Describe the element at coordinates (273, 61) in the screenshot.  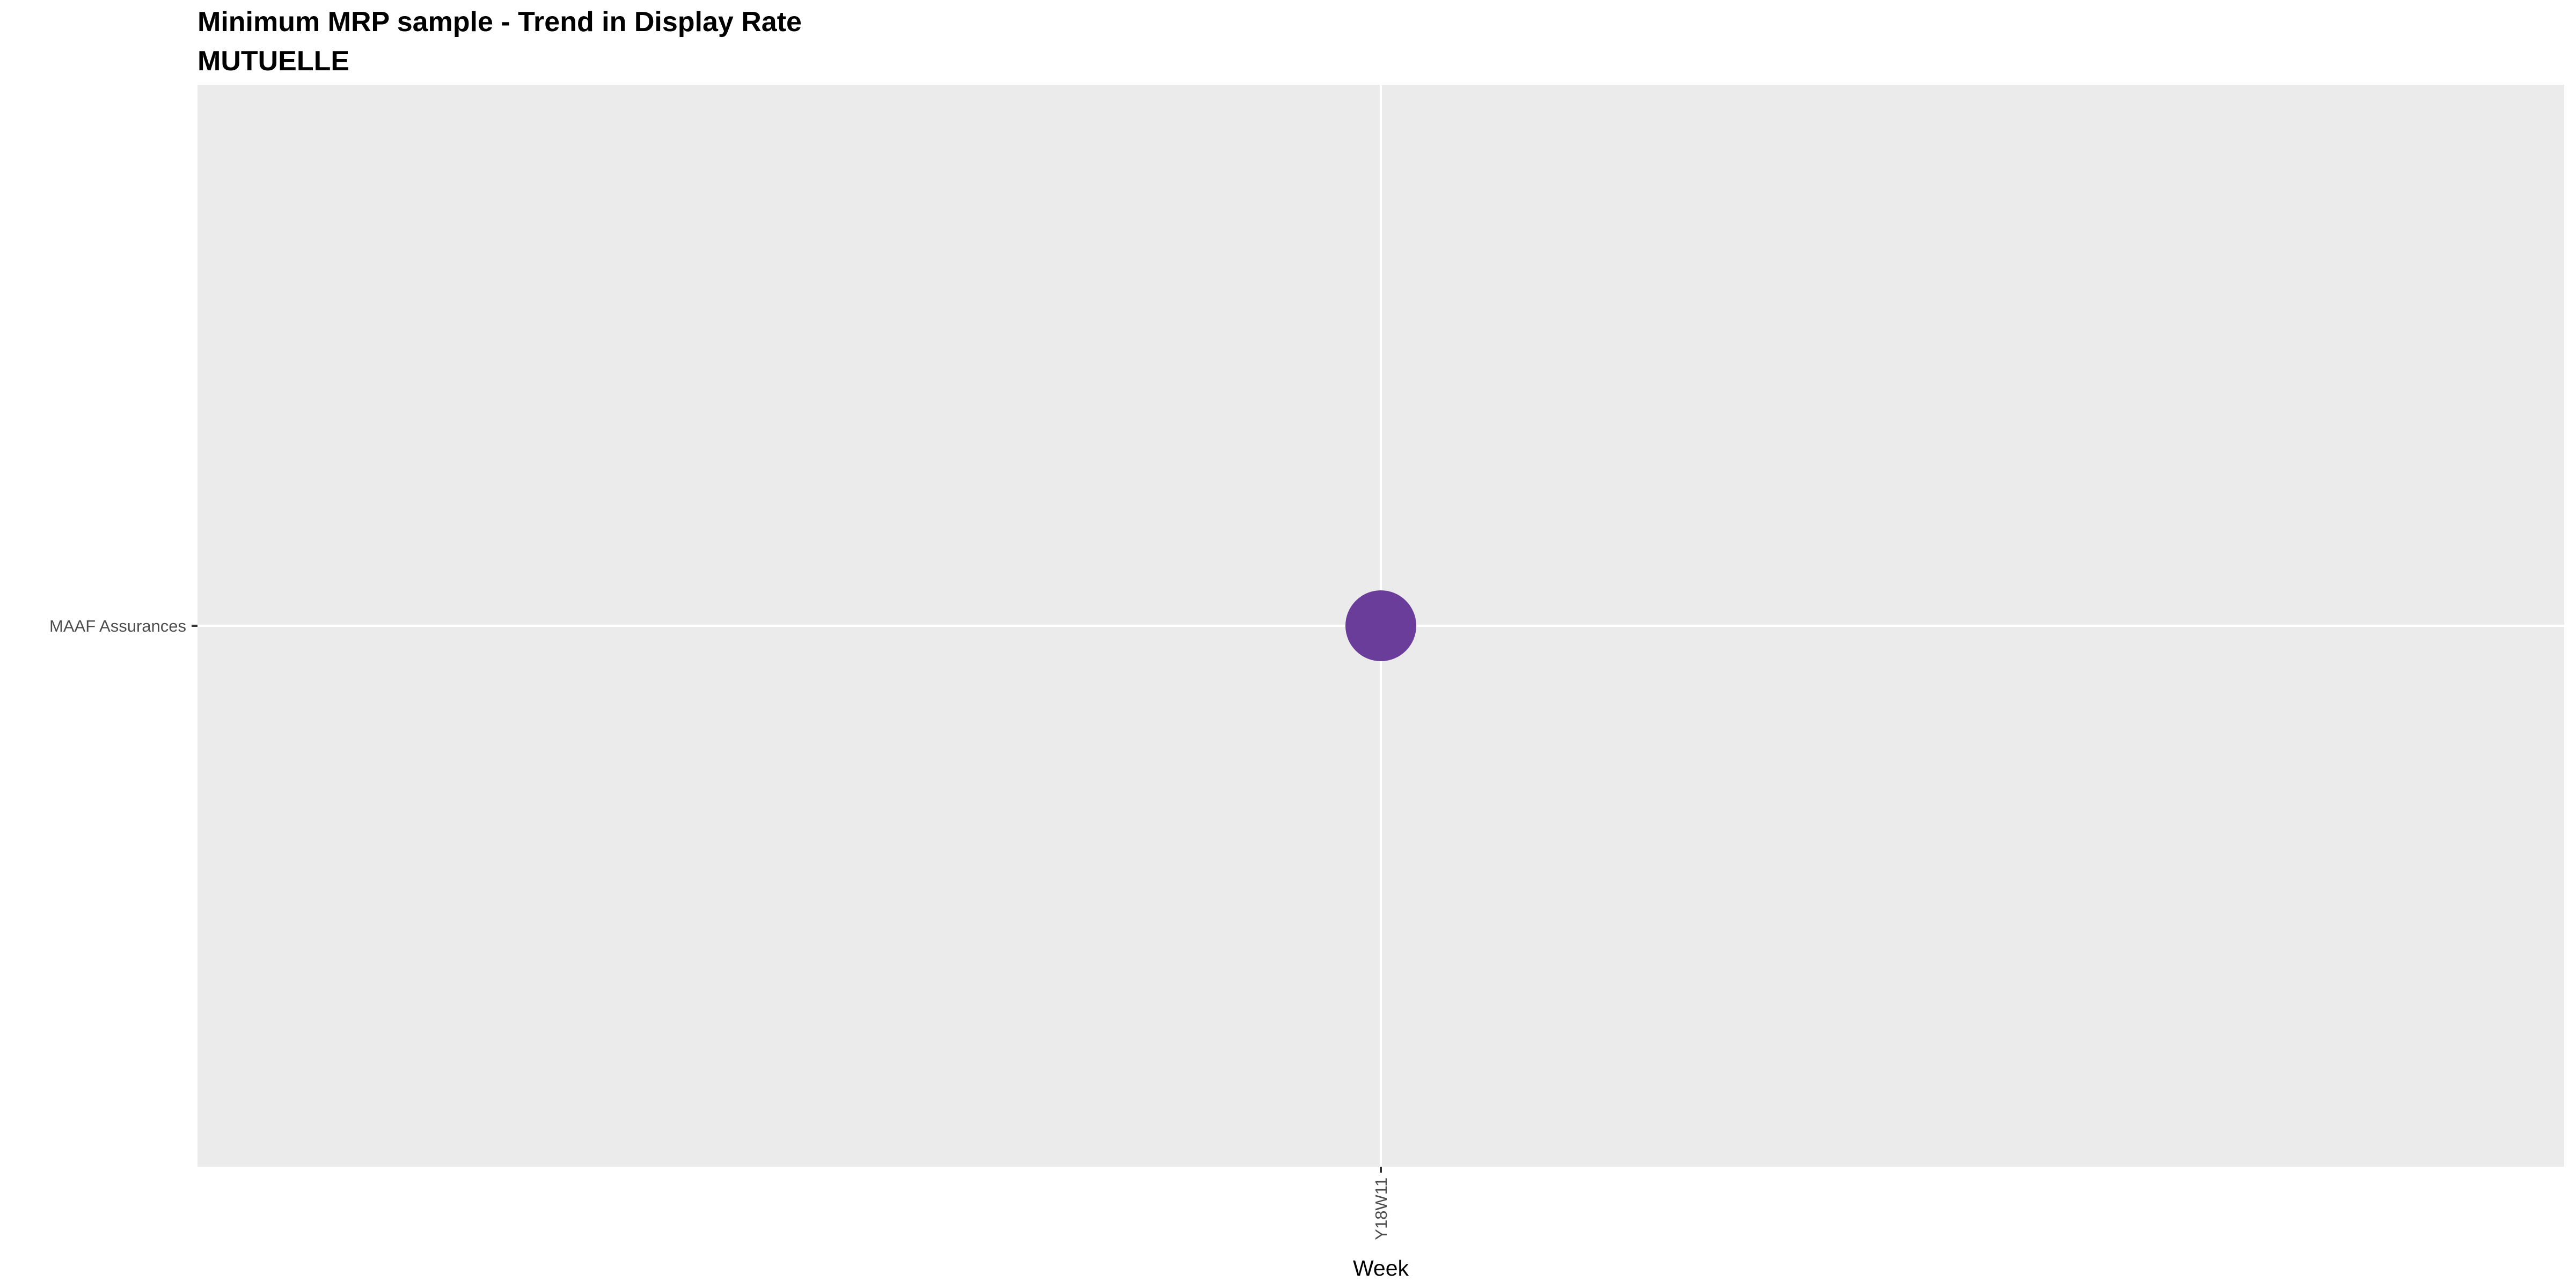
I see `chart-subtitle: MUTUELLE` at that location.